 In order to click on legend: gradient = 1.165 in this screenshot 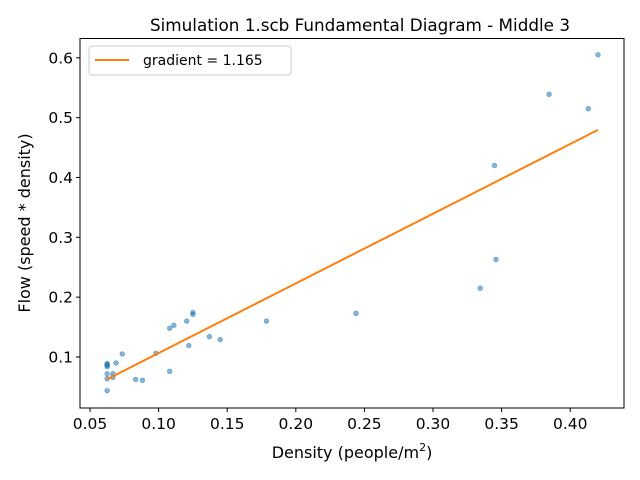, I will do `click(190, 60)`.